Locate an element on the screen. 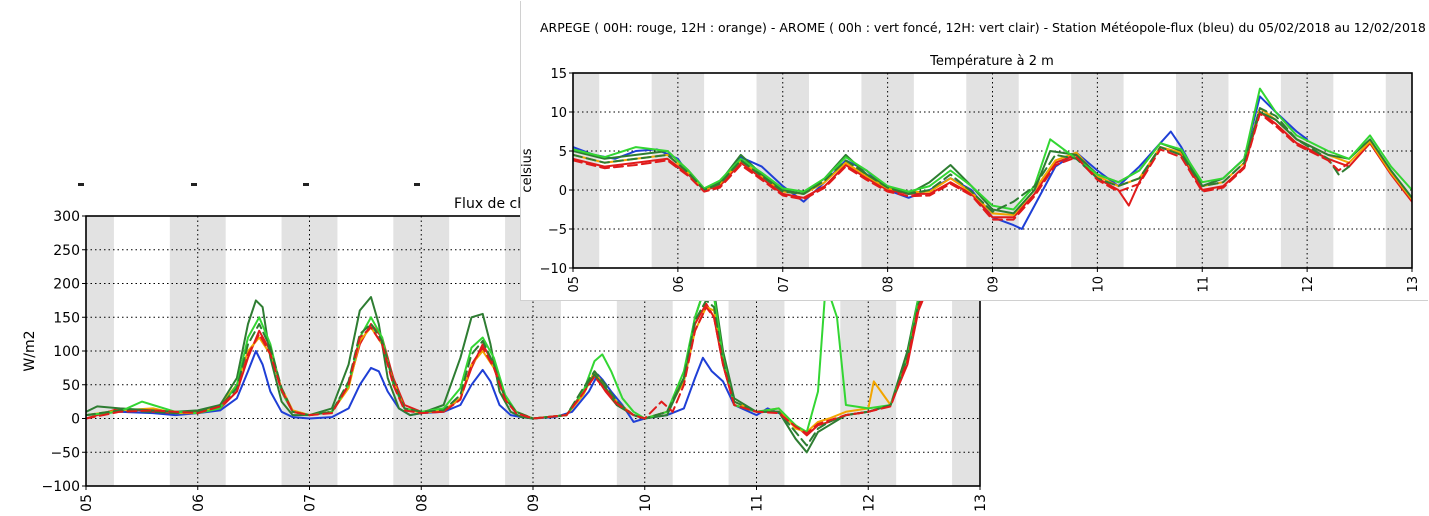  y-tick-label: −10 is located at coordinates (553, 269).